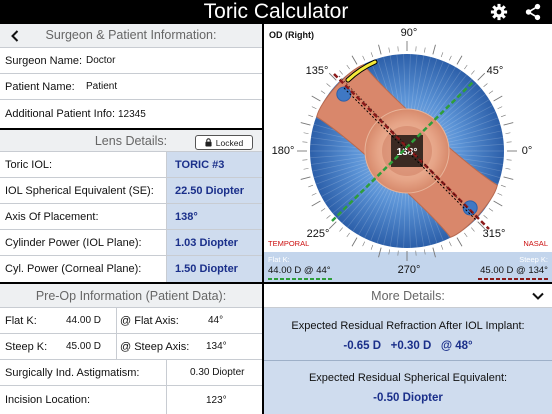 The height and width of the screenshot is (414, 552). What do you see at coordinates (214, 164) in the screenshot?
I see `toric-iol-value: TORIC #3` at bounding box center [214, 164].